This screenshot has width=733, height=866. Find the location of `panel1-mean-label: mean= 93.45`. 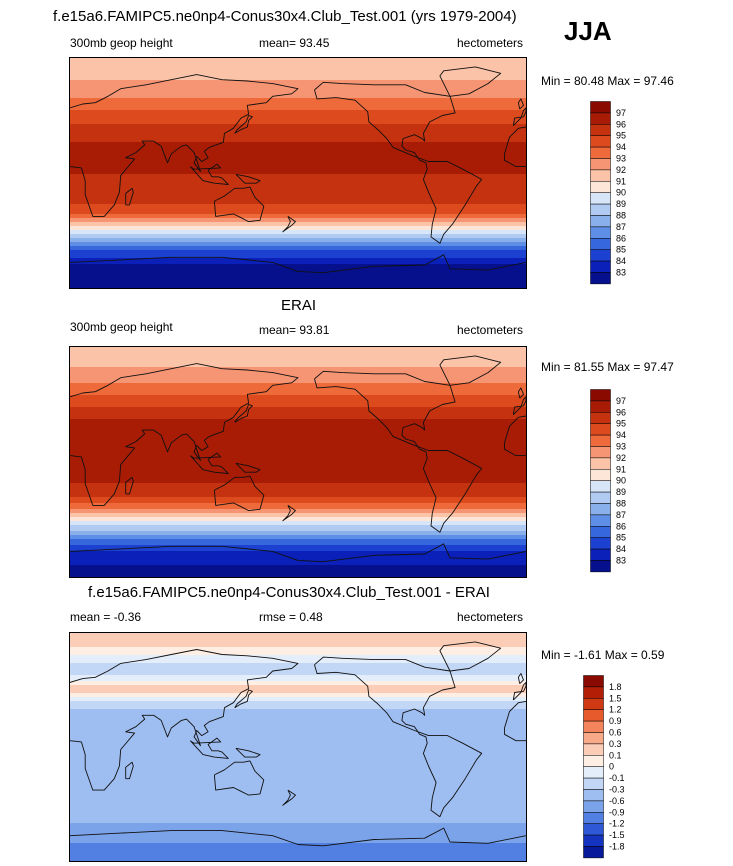

panel1-mean-label: mean= 93.45 is located at coordinates (294, 43).